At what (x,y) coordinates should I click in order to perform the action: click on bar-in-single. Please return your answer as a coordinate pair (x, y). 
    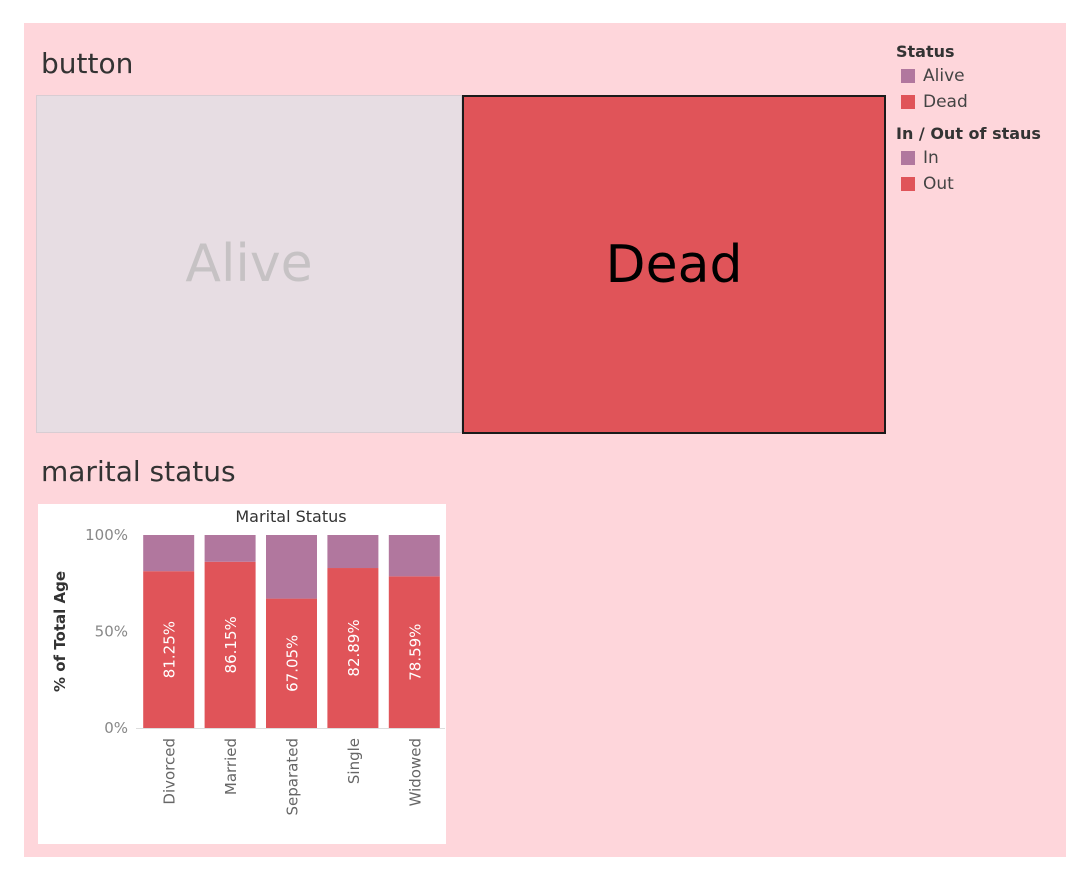
    Looking at the image, I should click on (353, 552).